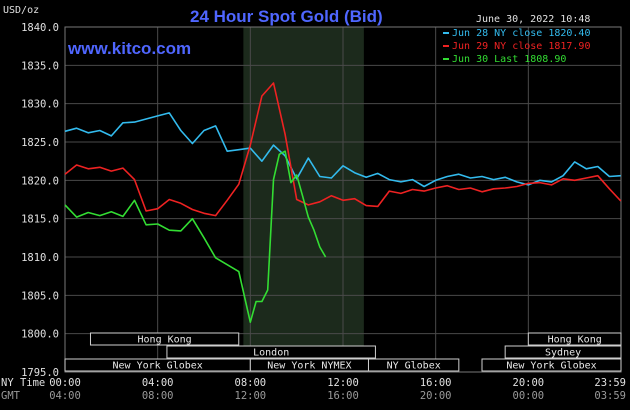  I want to click on website-link: www.kitco.com, so click(129, 48).